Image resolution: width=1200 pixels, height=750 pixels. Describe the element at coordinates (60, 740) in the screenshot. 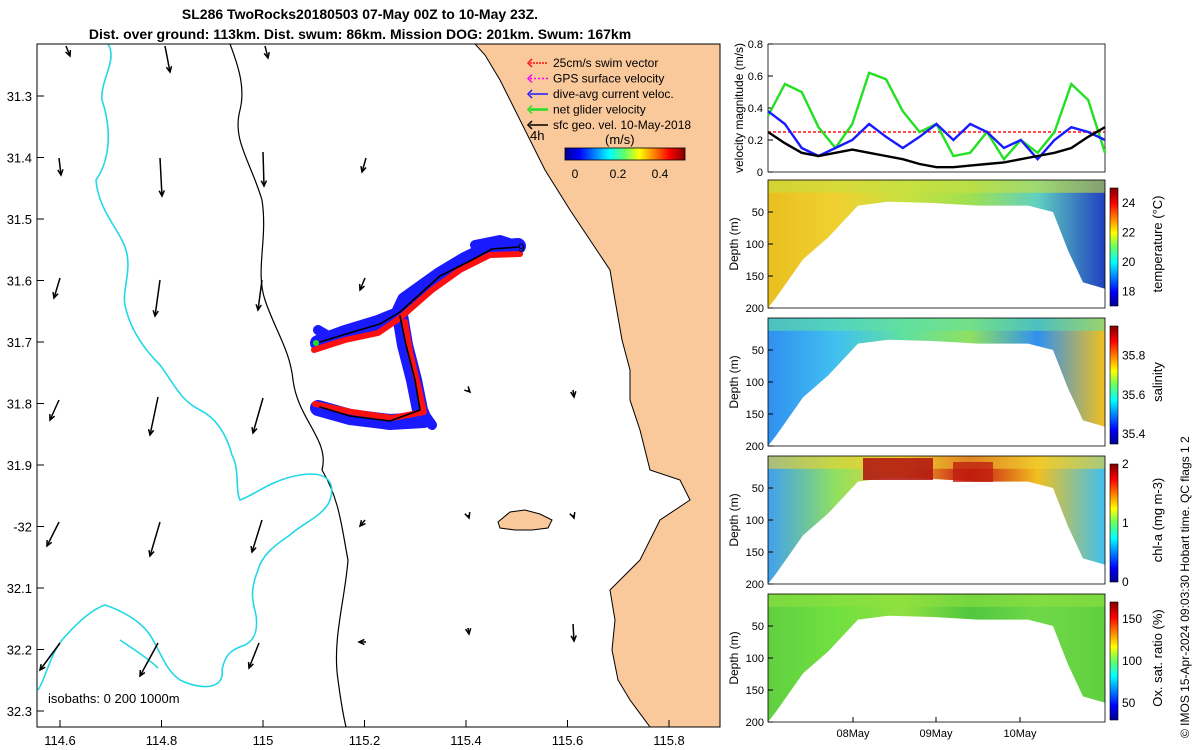

I see `lon-tick-label: 114.6` at that location.